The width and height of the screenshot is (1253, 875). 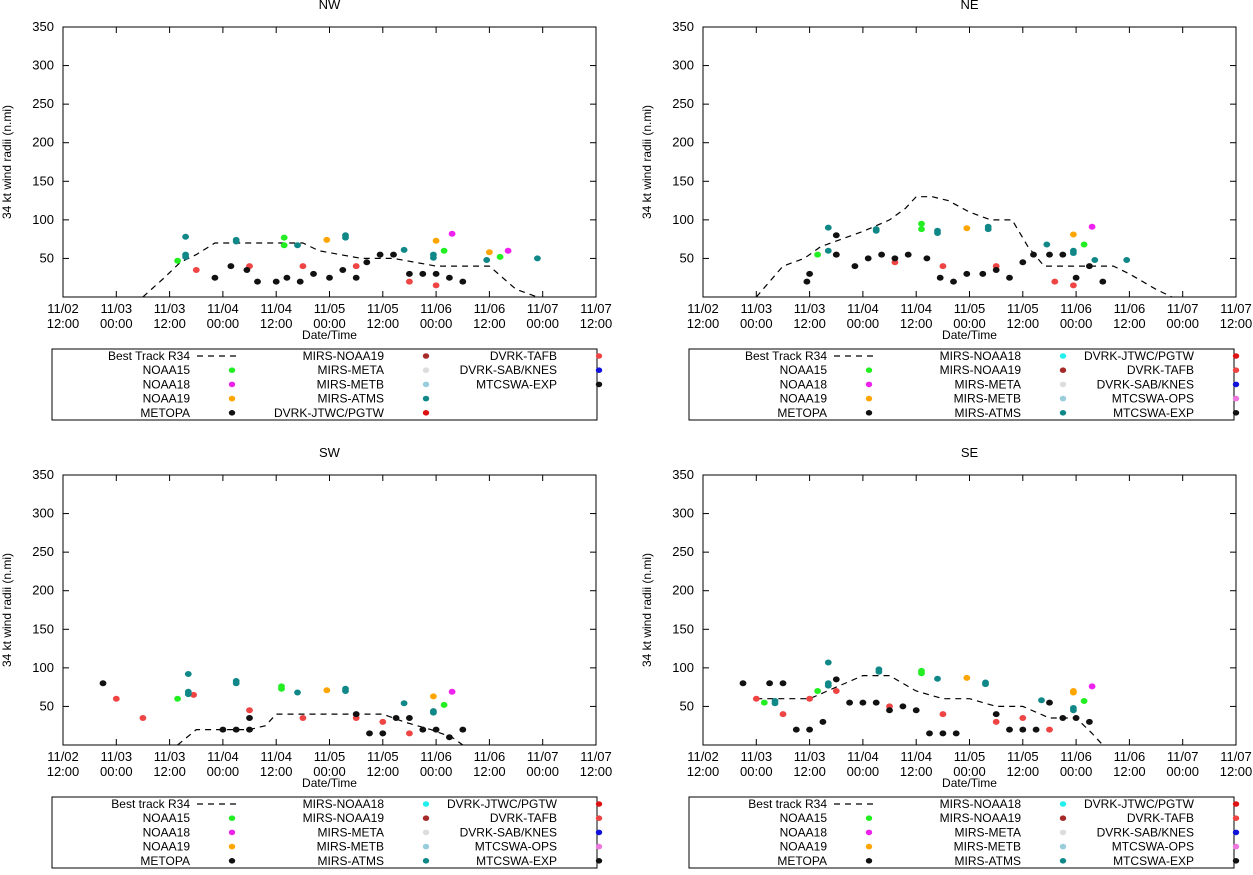 What do you see at coordinates (330, 6) in the screenshot?
I see `chart-title: NW` at bounding box center [330, 6].